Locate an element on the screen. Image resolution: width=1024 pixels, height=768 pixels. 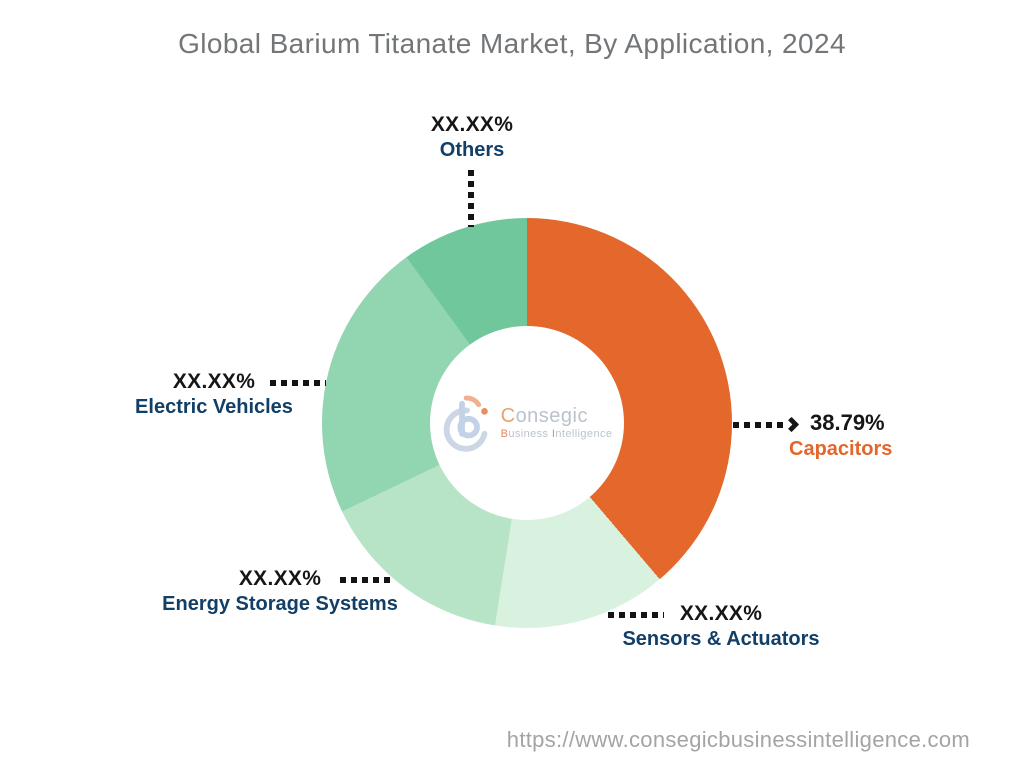
electric-vehicles-label: Electric Vehicles is located at coordinates (214, 406).